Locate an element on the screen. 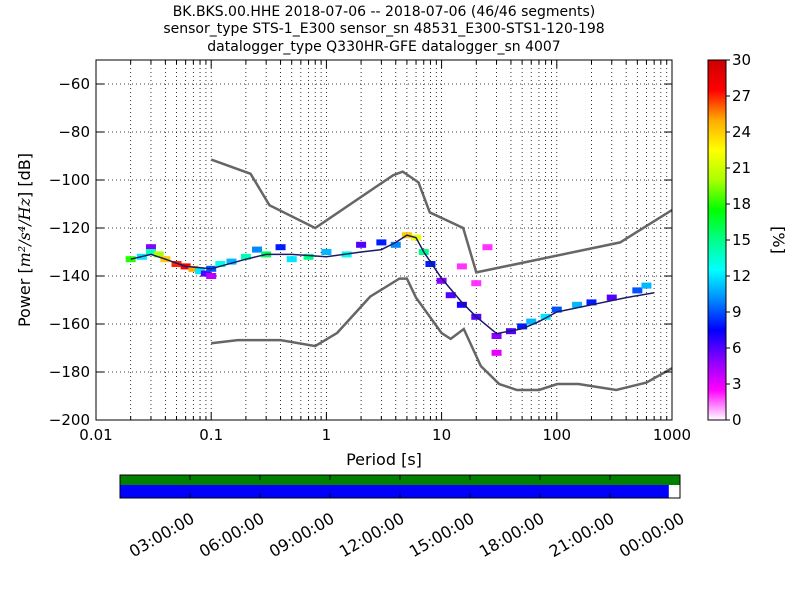 The height and width of the screenshot is (600, 800). y-tick-label: −120 is located at coordinates (69, 228).